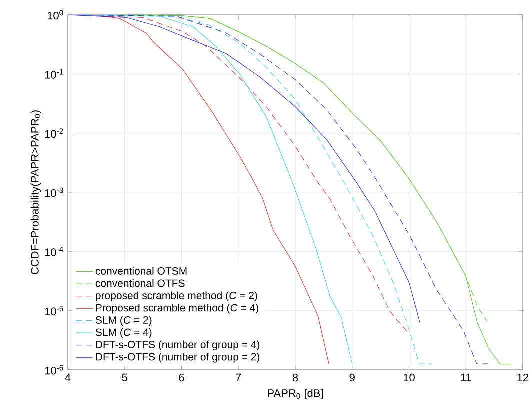 The image size is (529, 418). What do you see at coordinates (54, 133) in the screenshot?
I see `y-tick-label: 10$^{-2}$` at bounding box center [54, 133].